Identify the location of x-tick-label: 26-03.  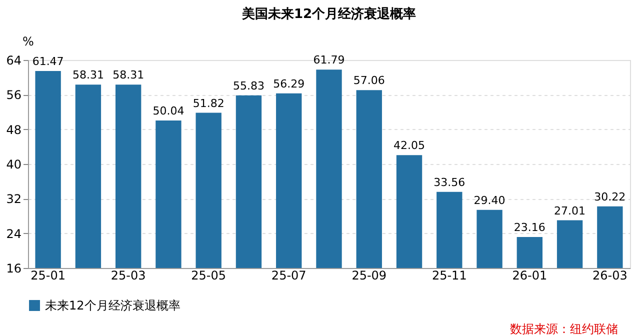
(610, 275).